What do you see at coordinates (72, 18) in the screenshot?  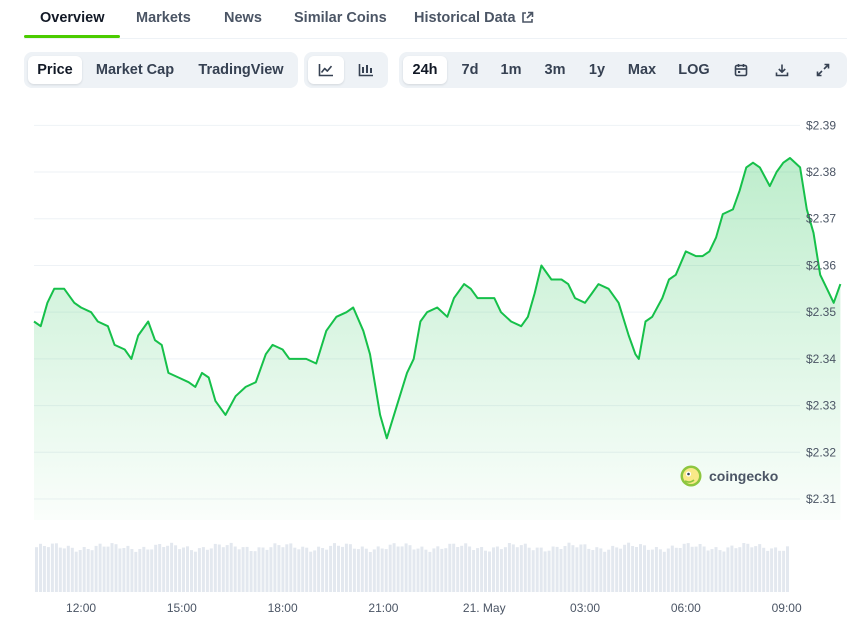 I see `tab-overview: Overview` at bounding box center [72, 18].